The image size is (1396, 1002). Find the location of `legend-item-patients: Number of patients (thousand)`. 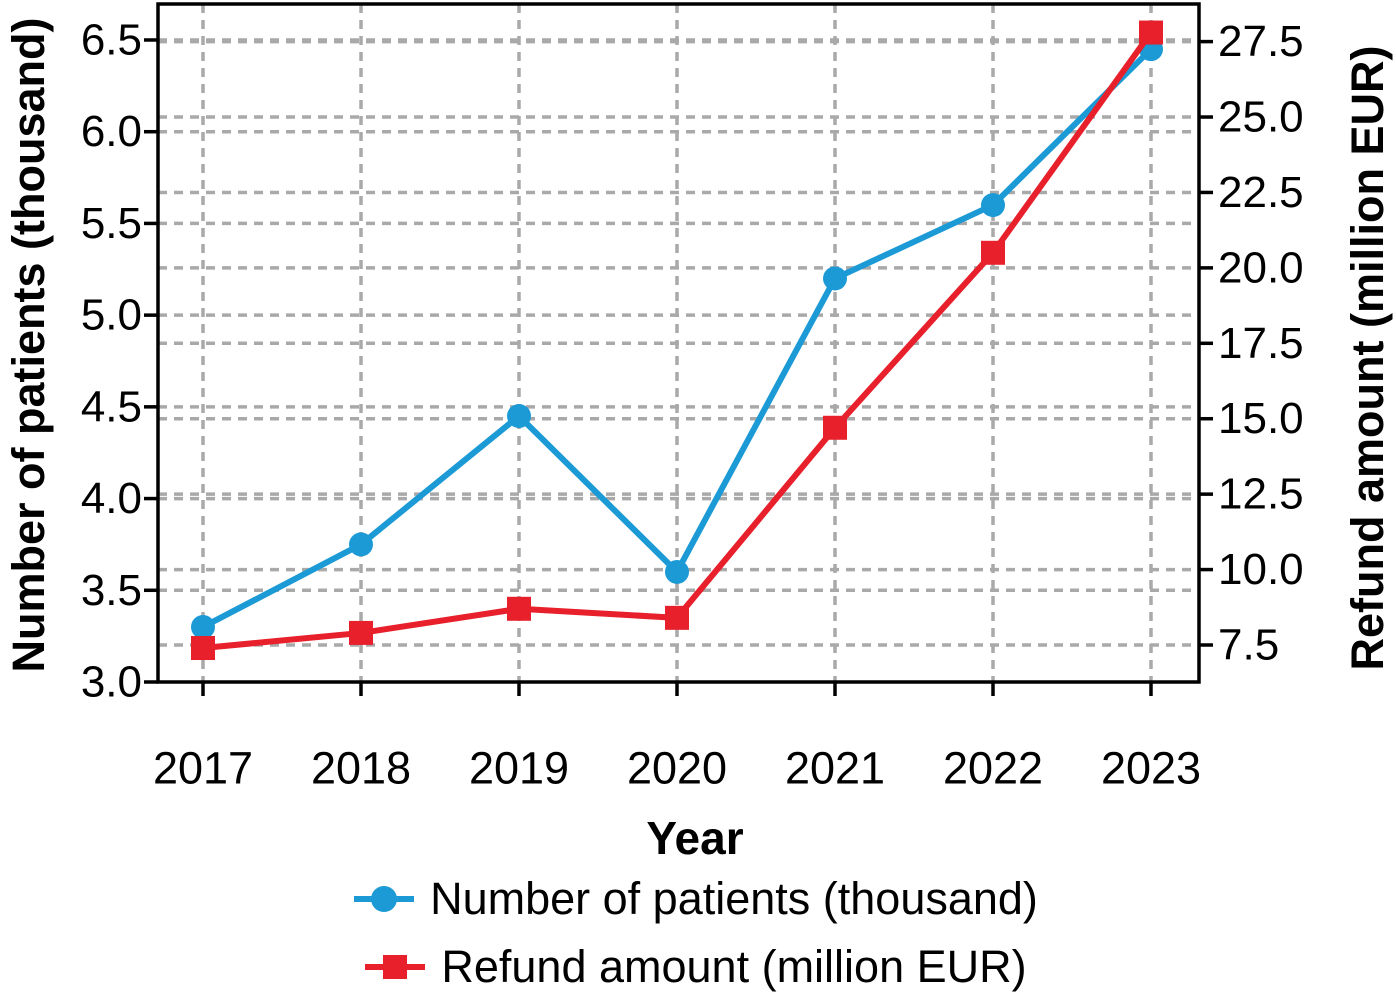

legend-item-patients: Number of patients (thousand) is located at coordinates (695, 899).